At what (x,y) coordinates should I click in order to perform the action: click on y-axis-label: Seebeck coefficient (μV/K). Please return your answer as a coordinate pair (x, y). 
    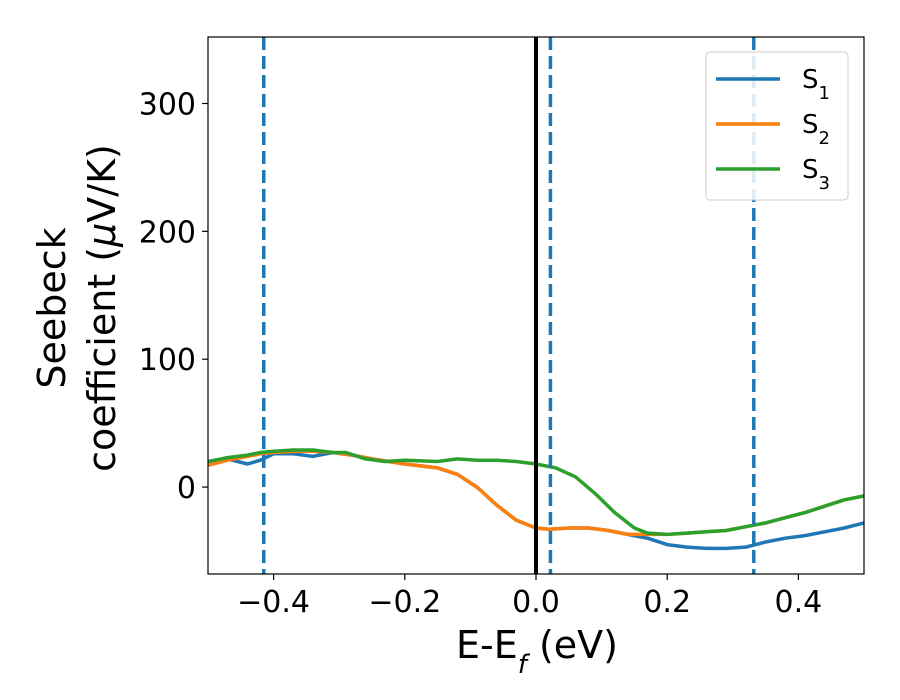
    Looking at the image, I should click on (77, 308).